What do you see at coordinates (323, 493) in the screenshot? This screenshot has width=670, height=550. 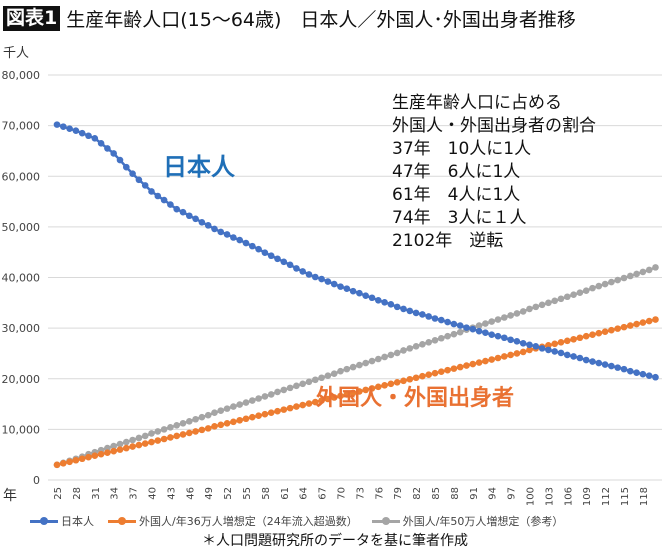 I see `x-tick-label: 67` at bounding box center [323, 493].